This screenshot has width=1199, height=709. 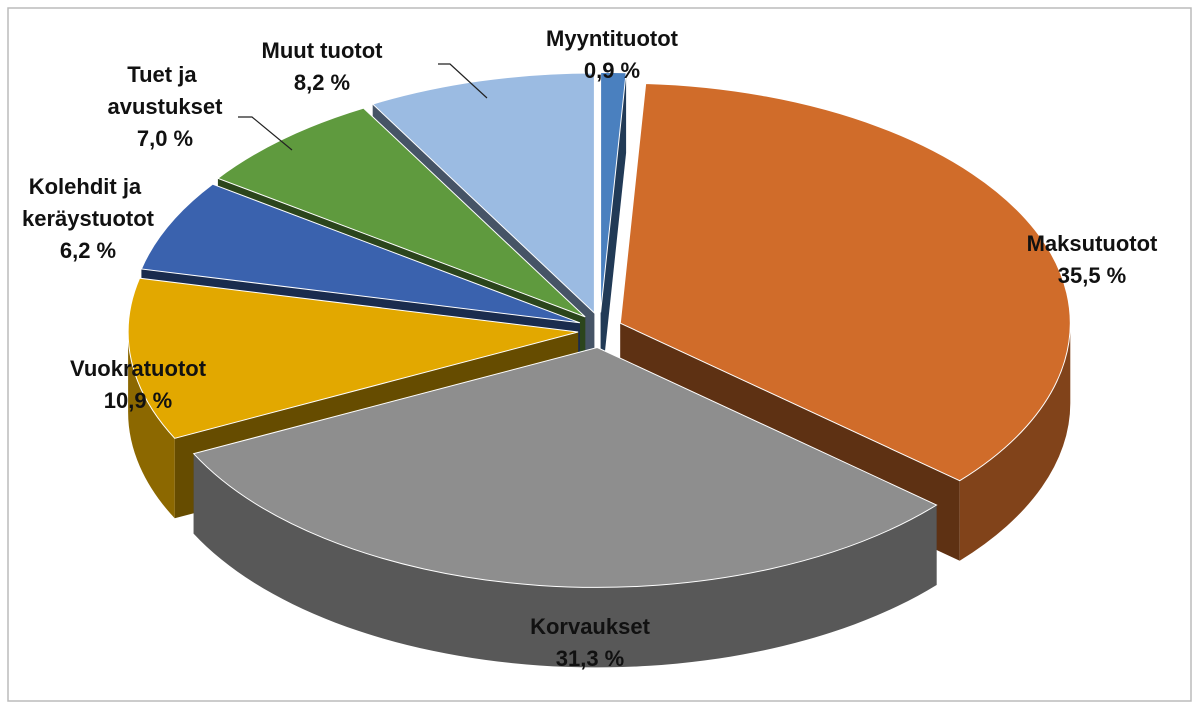 I want to click on value-label: 6,2 %, so click(x=88, y=250).